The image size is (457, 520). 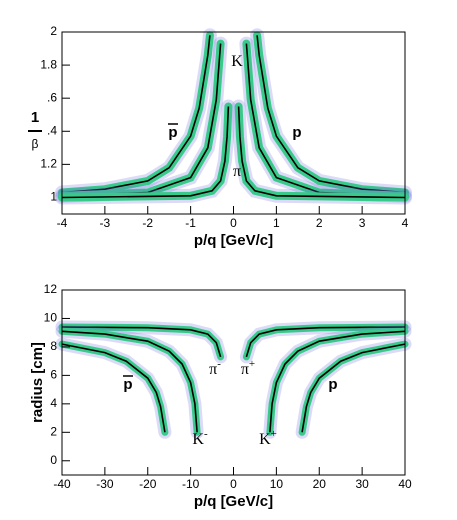 I want to click on x-tick-label: -30, so click(x=105, y=484).